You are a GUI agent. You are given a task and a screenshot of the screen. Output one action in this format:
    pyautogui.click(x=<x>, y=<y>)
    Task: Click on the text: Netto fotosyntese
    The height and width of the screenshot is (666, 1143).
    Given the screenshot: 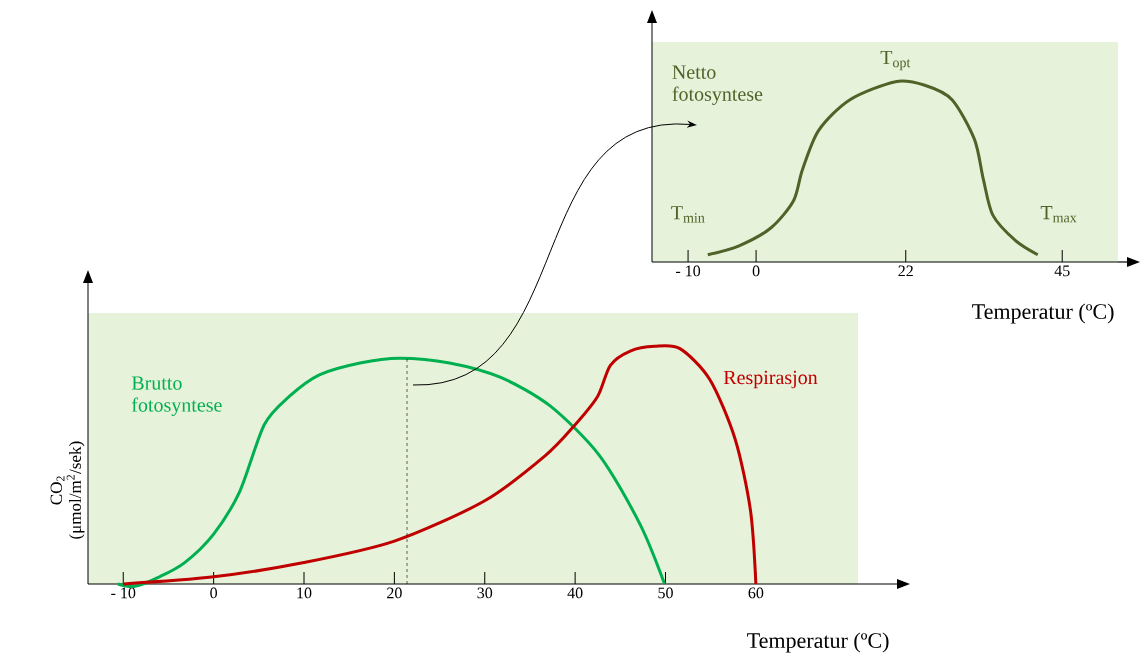 What is the action you would take?
    pyautogui.click(x=717, y=85)
    